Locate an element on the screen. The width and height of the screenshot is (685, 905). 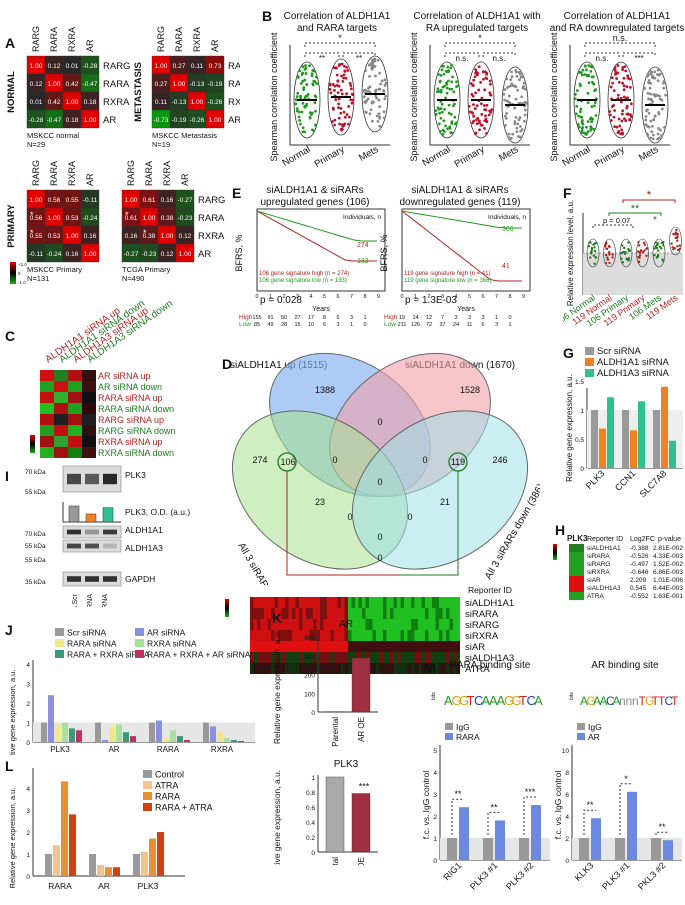
y-axis-label: Relative gene expression, a.u. is located at coordinates (12, 838).